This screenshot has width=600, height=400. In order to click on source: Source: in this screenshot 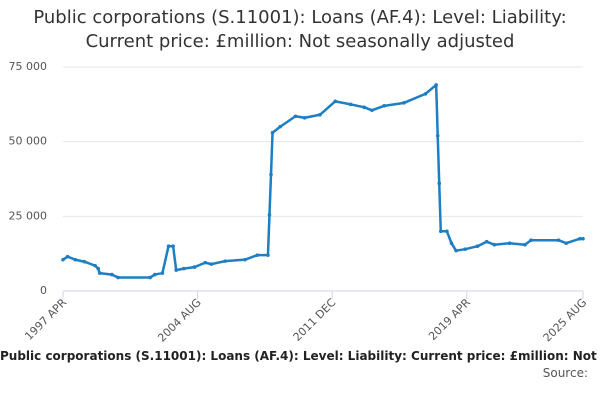, I will do `click(565, 373)`.